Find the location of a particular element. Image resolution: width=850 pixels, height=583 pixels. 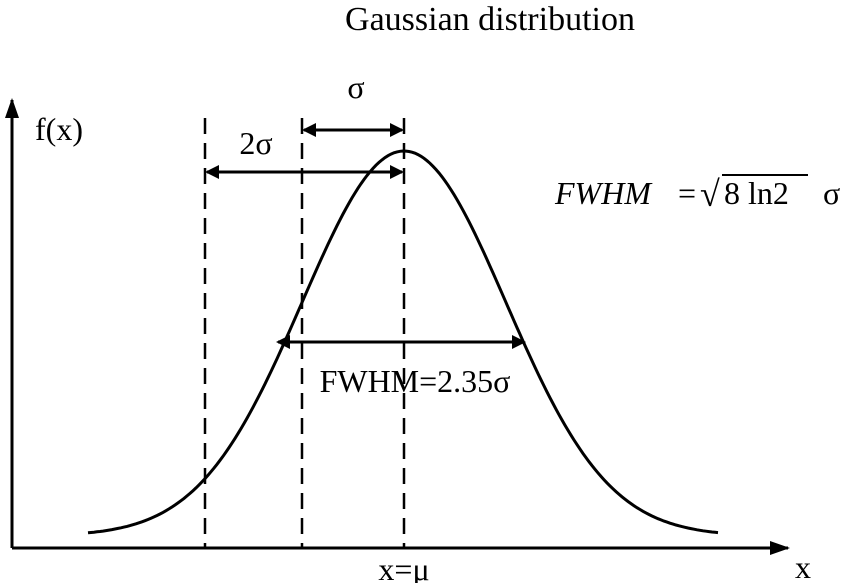

fwhm-label: FWHM=2.35σ is located at coordinates (415, 381).